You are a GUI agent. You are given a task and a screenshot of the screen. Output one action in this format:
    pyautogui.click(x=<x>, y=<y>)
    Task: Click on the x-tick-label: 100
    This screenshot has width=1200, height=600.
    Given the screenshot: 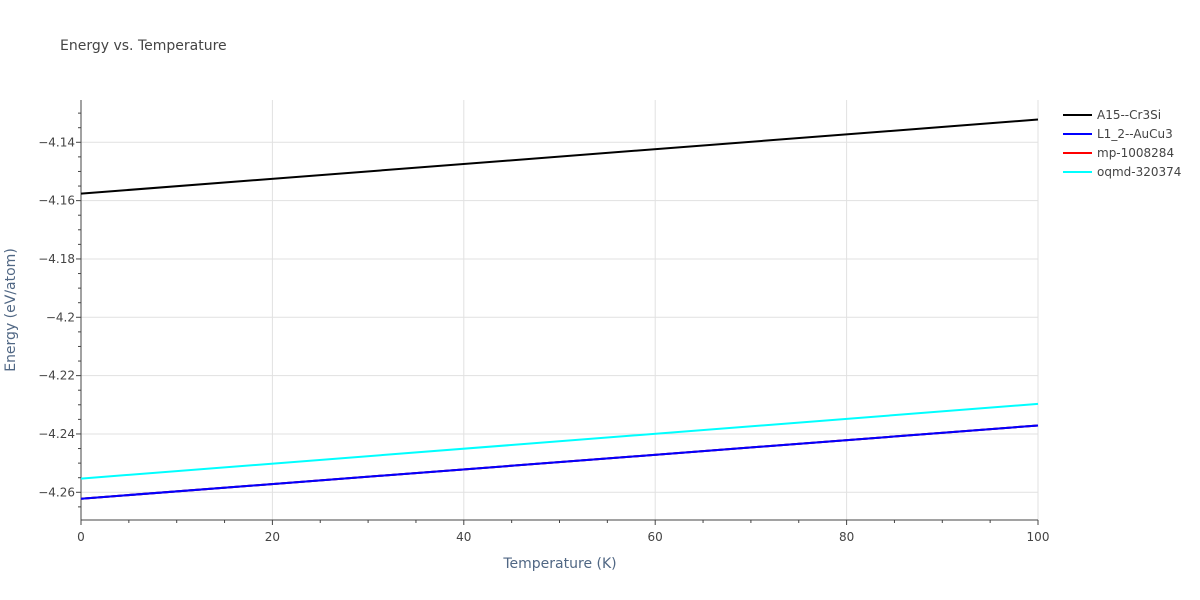 What is the action you would take?
    pyautogui.click(x=1038, y=537)
    